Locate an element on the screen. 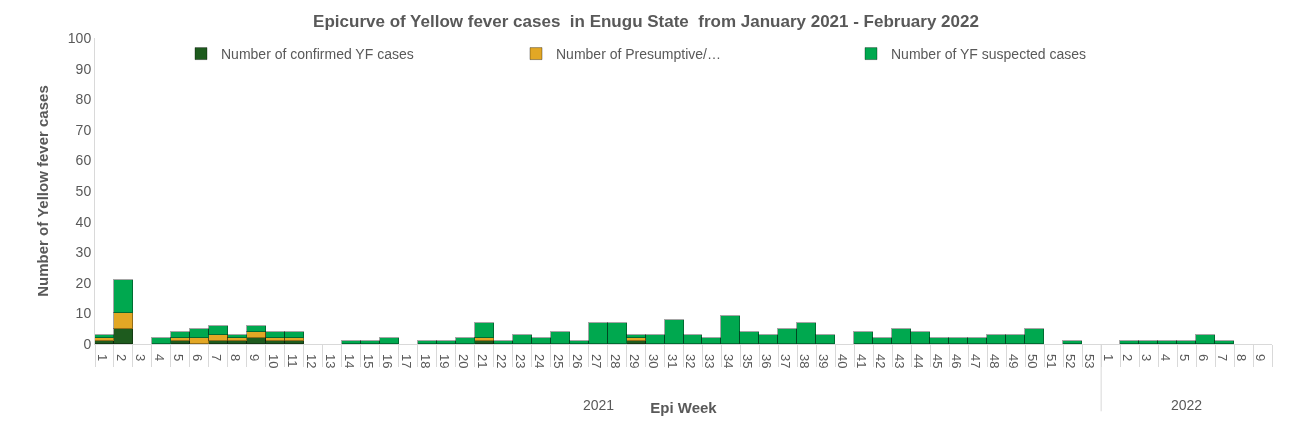  x-tick-label: 35 is located at coordinates (748, 361).